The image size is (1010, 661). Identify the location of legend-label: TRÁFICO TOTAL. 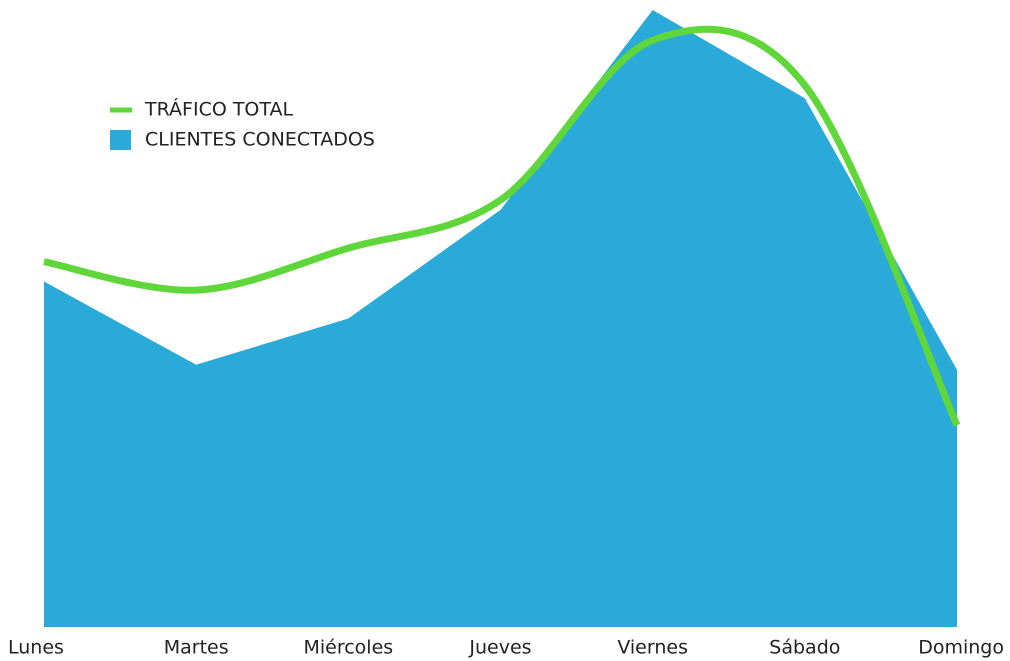
(219, 109).